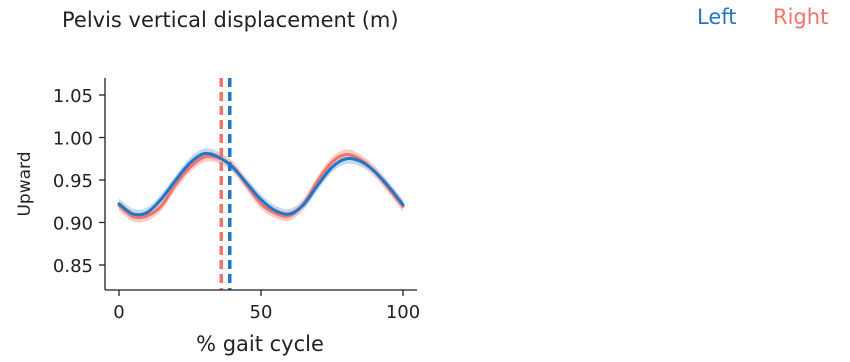  Describe the element at coordinates (25, 183) in the screenshot. I see `y-axis-label: Upward` at that location.